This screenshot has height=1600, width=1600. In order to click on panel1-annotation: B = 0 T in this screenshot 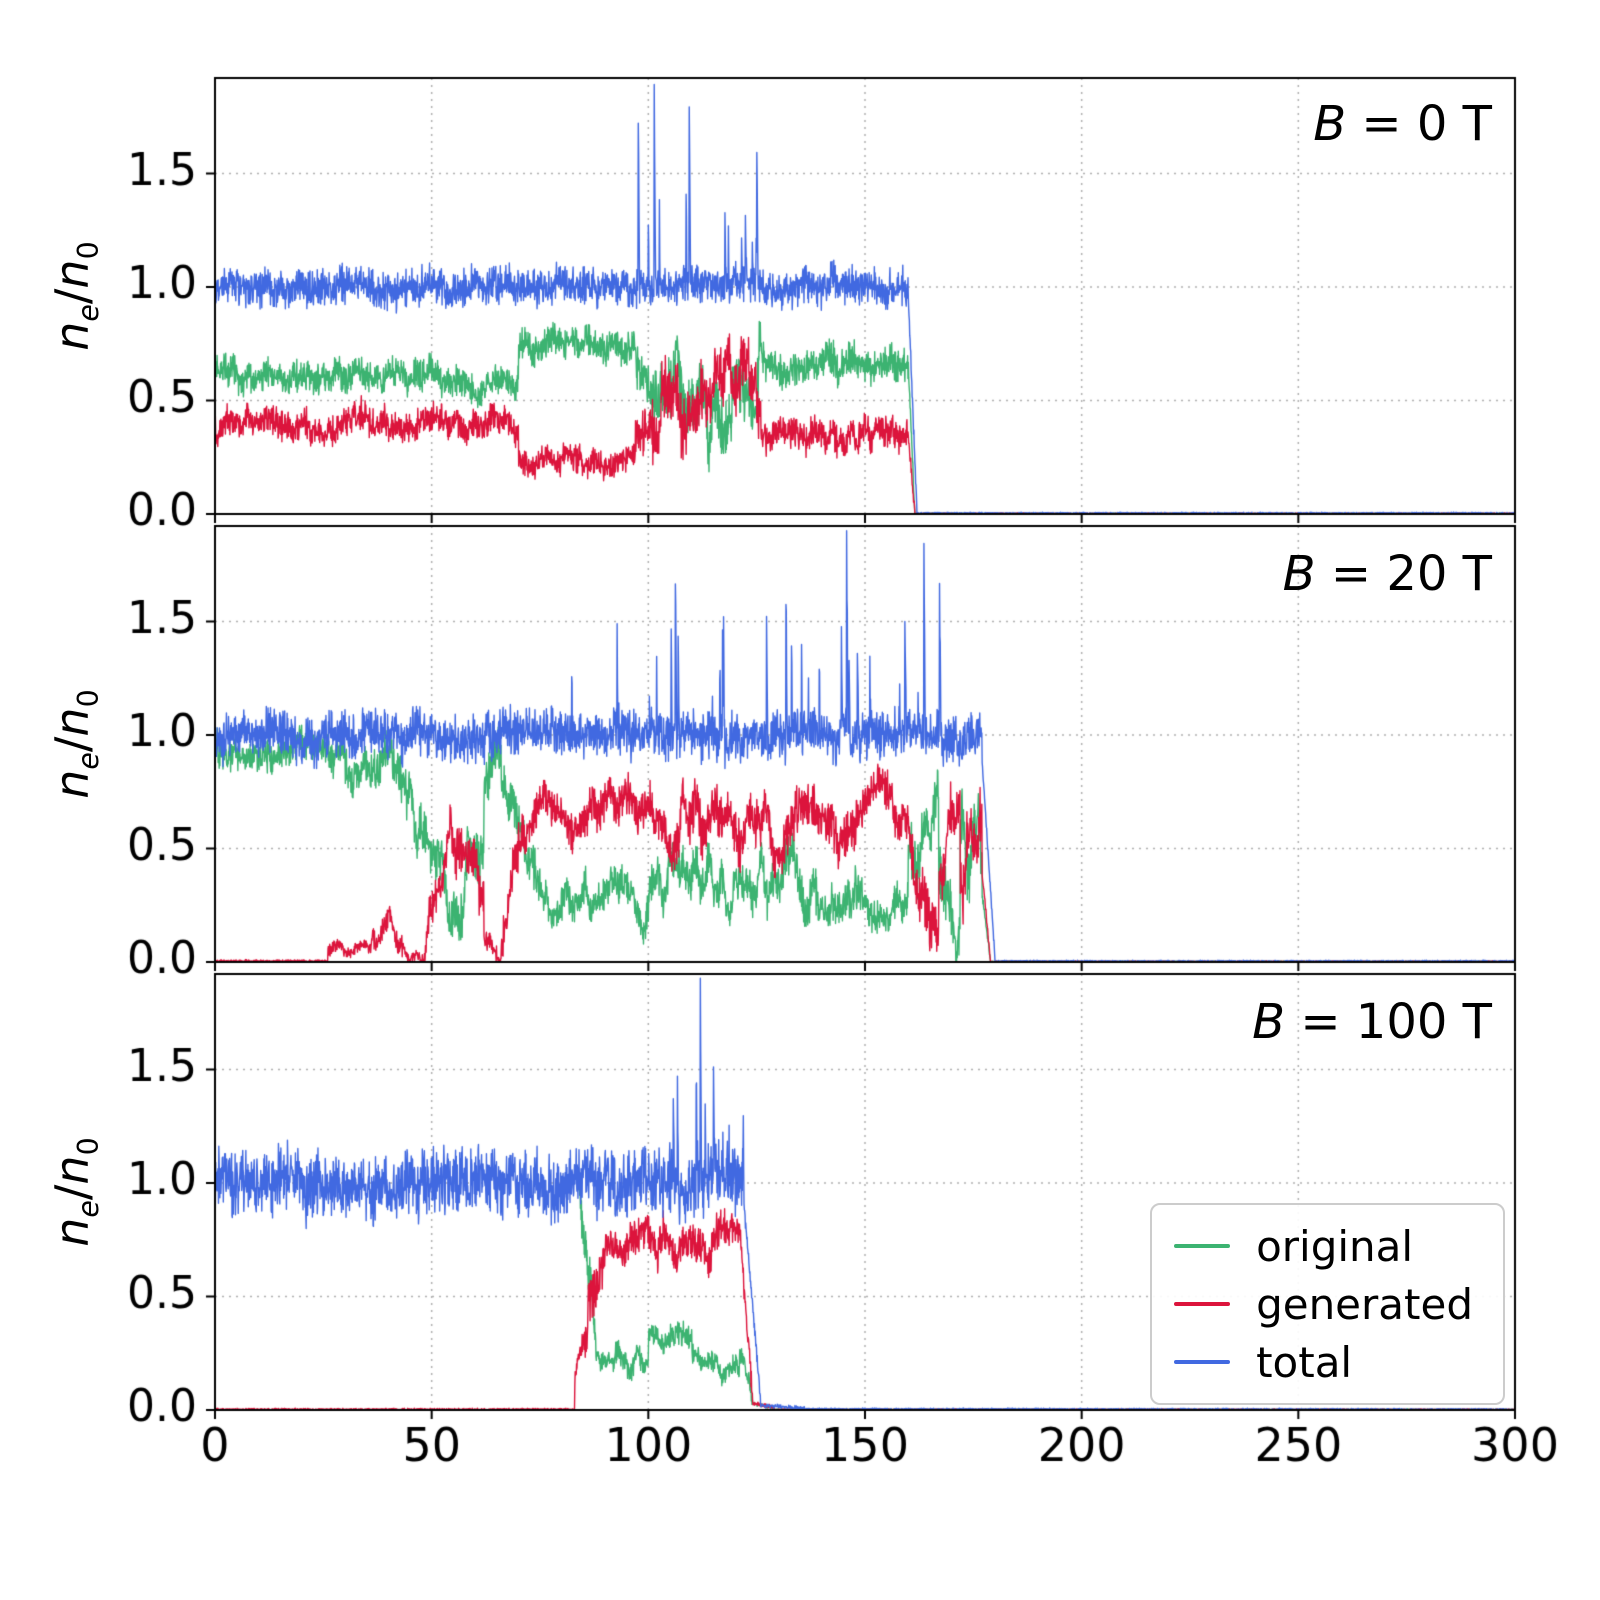, I will do `click(1402, 124)`.